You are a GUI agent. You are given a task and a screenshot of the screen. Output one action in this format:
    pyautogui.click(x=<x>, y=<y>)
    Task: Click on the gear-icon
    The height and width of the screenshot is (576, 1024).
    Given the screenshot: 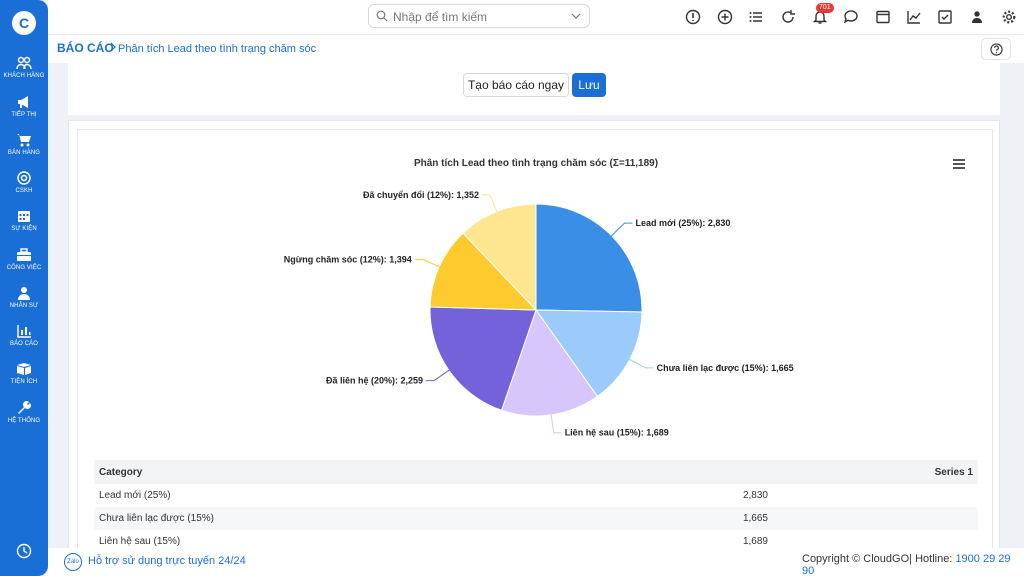 What is the action you would take?
    pyautogui.click(x=1009, y=17)
    